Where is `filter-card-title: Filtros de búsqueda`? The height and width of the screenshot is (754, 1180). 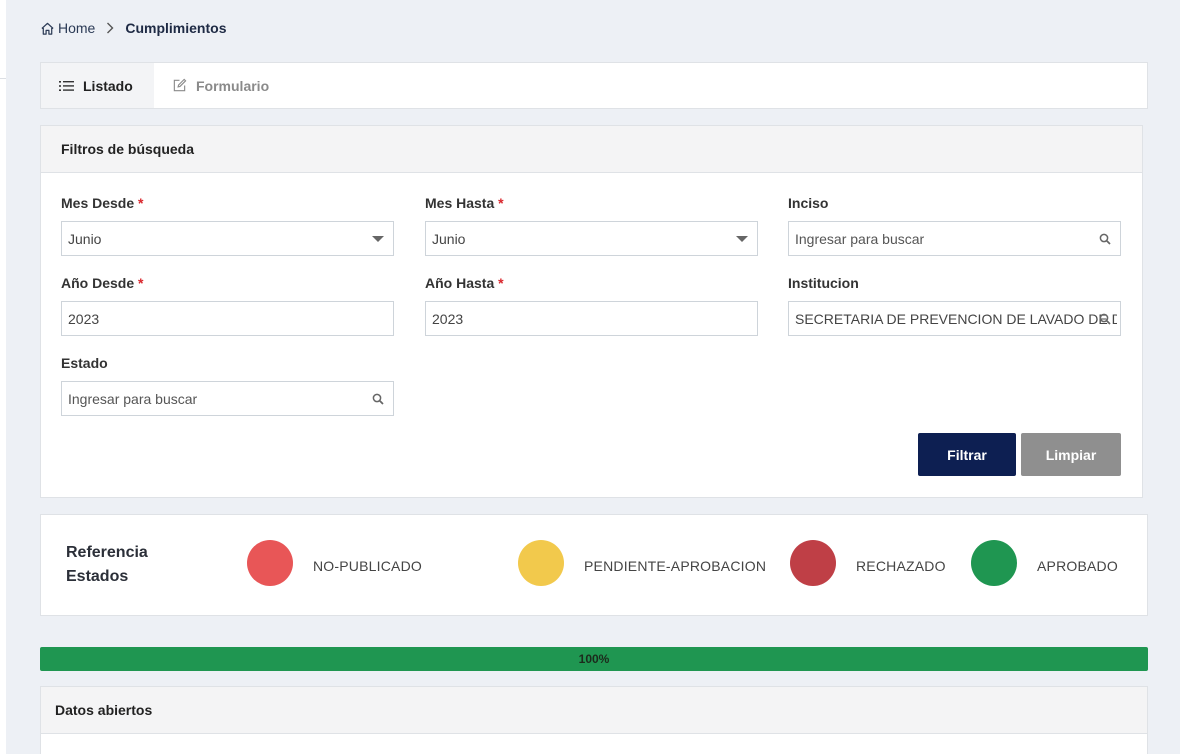
filter-card-title: Filtros de búsqueda is located at coordinates (591, 149).